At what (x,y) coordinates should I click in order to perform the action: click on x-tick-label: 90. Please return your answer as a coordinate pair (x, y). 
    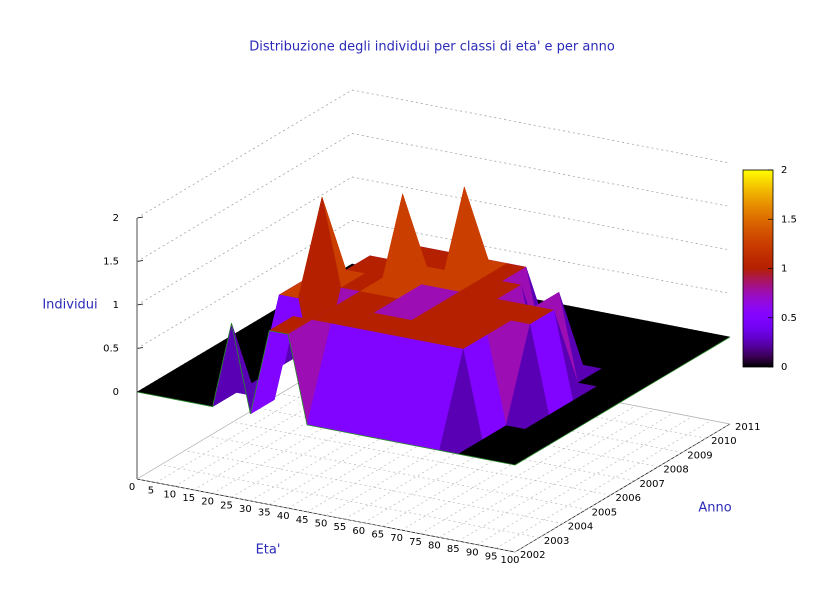
    Looking at the image, I should click on (472, 553).